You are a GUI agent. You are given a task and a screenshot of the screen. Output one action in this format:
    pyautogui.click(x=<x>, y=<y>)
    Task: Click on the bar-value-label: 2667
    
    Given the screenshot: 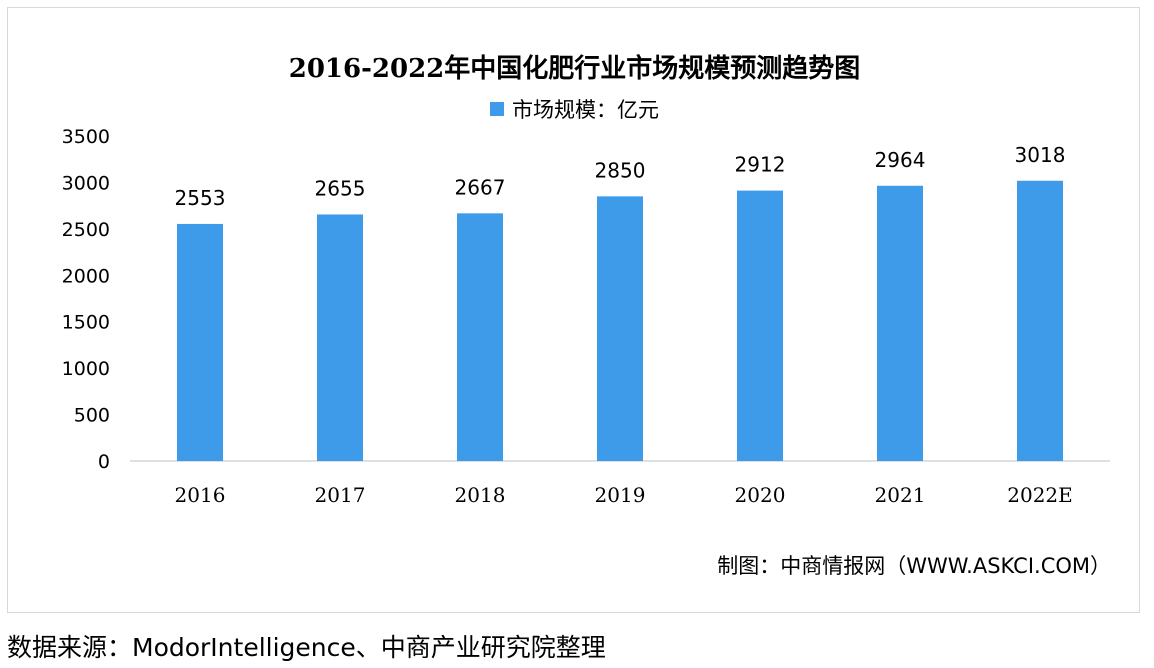 What is the action you would take?
    pyautogui.click(x=480, y=187)
    